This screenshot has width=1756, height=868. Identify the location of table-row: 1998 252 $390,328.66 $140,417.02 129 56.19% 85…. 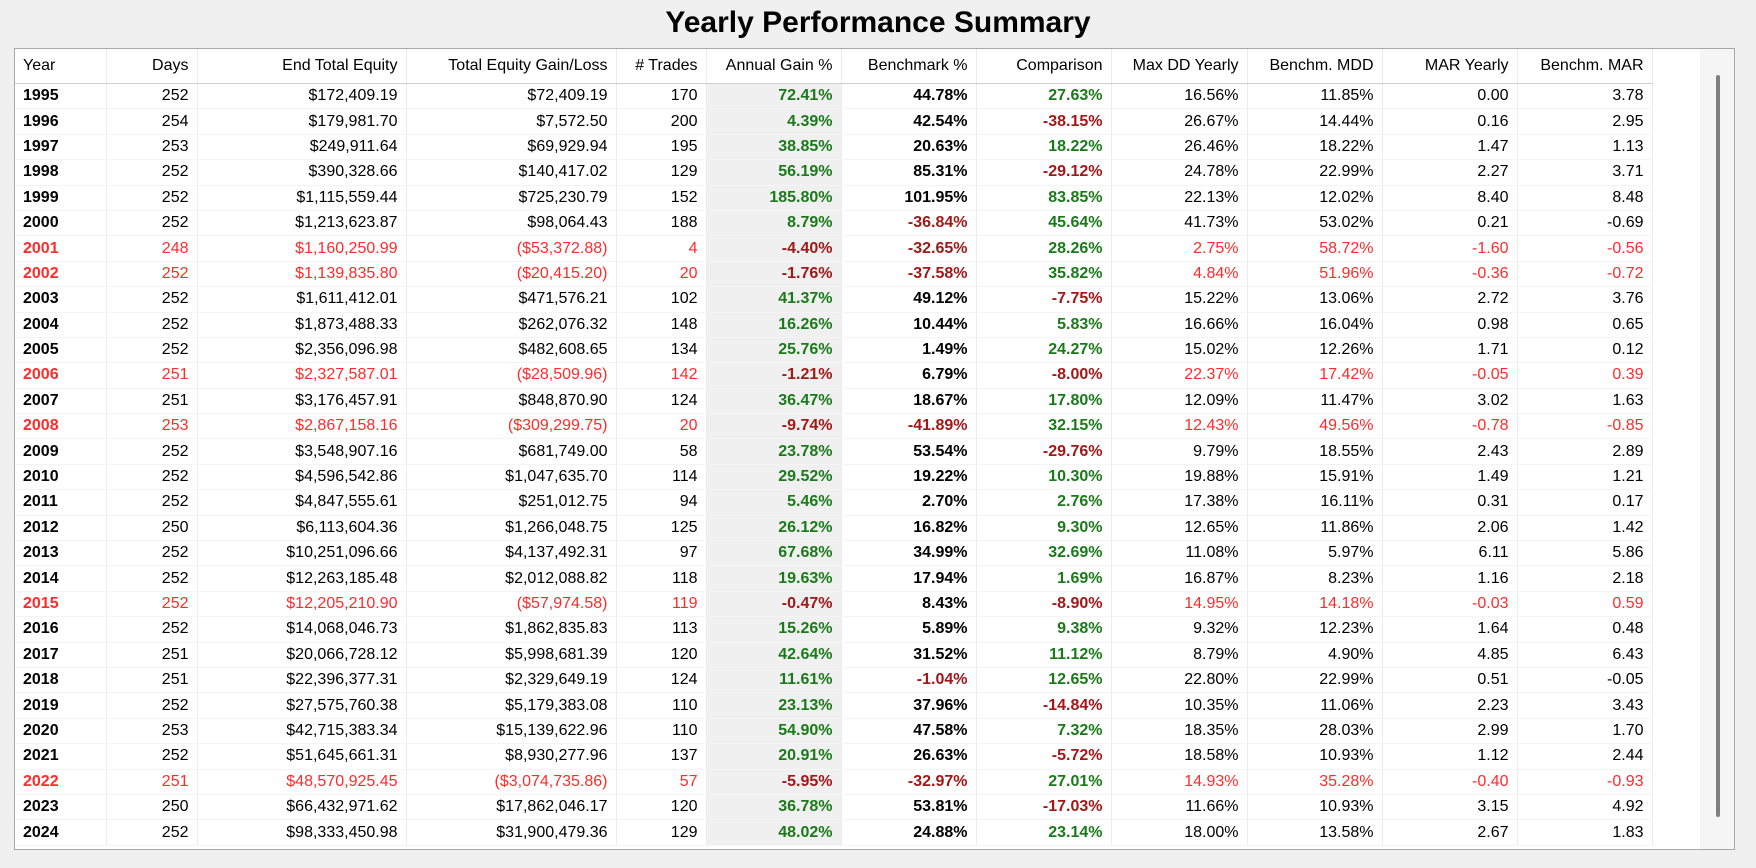
(834, 172).